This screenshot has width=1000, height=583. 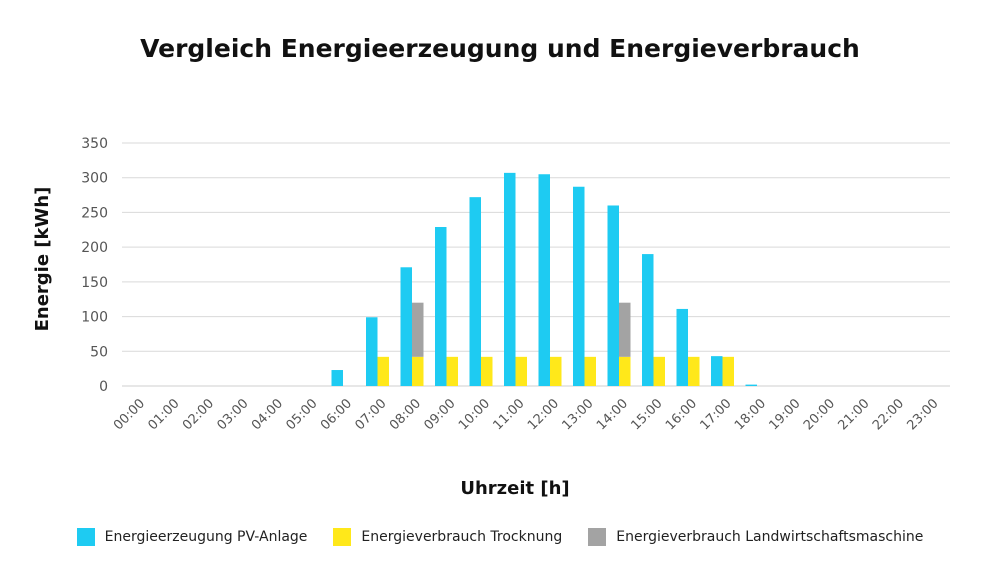 I want to click on x-tick-label: 10:00, so click(x=474, y=414).